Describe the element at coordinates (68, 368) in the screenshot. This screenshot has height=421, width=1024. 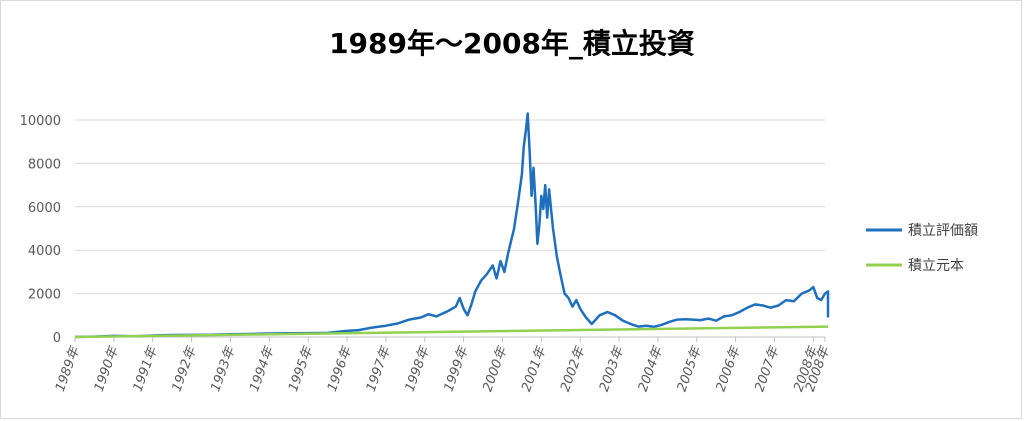
I see `x-tick-label: 1989年` at that location.